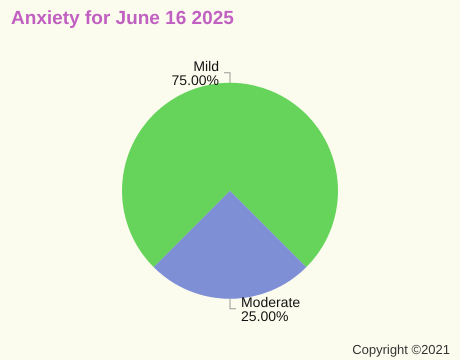 This screenshot has width=460, height=360. I want to click on slice-label: Mild, so click(206, 66).